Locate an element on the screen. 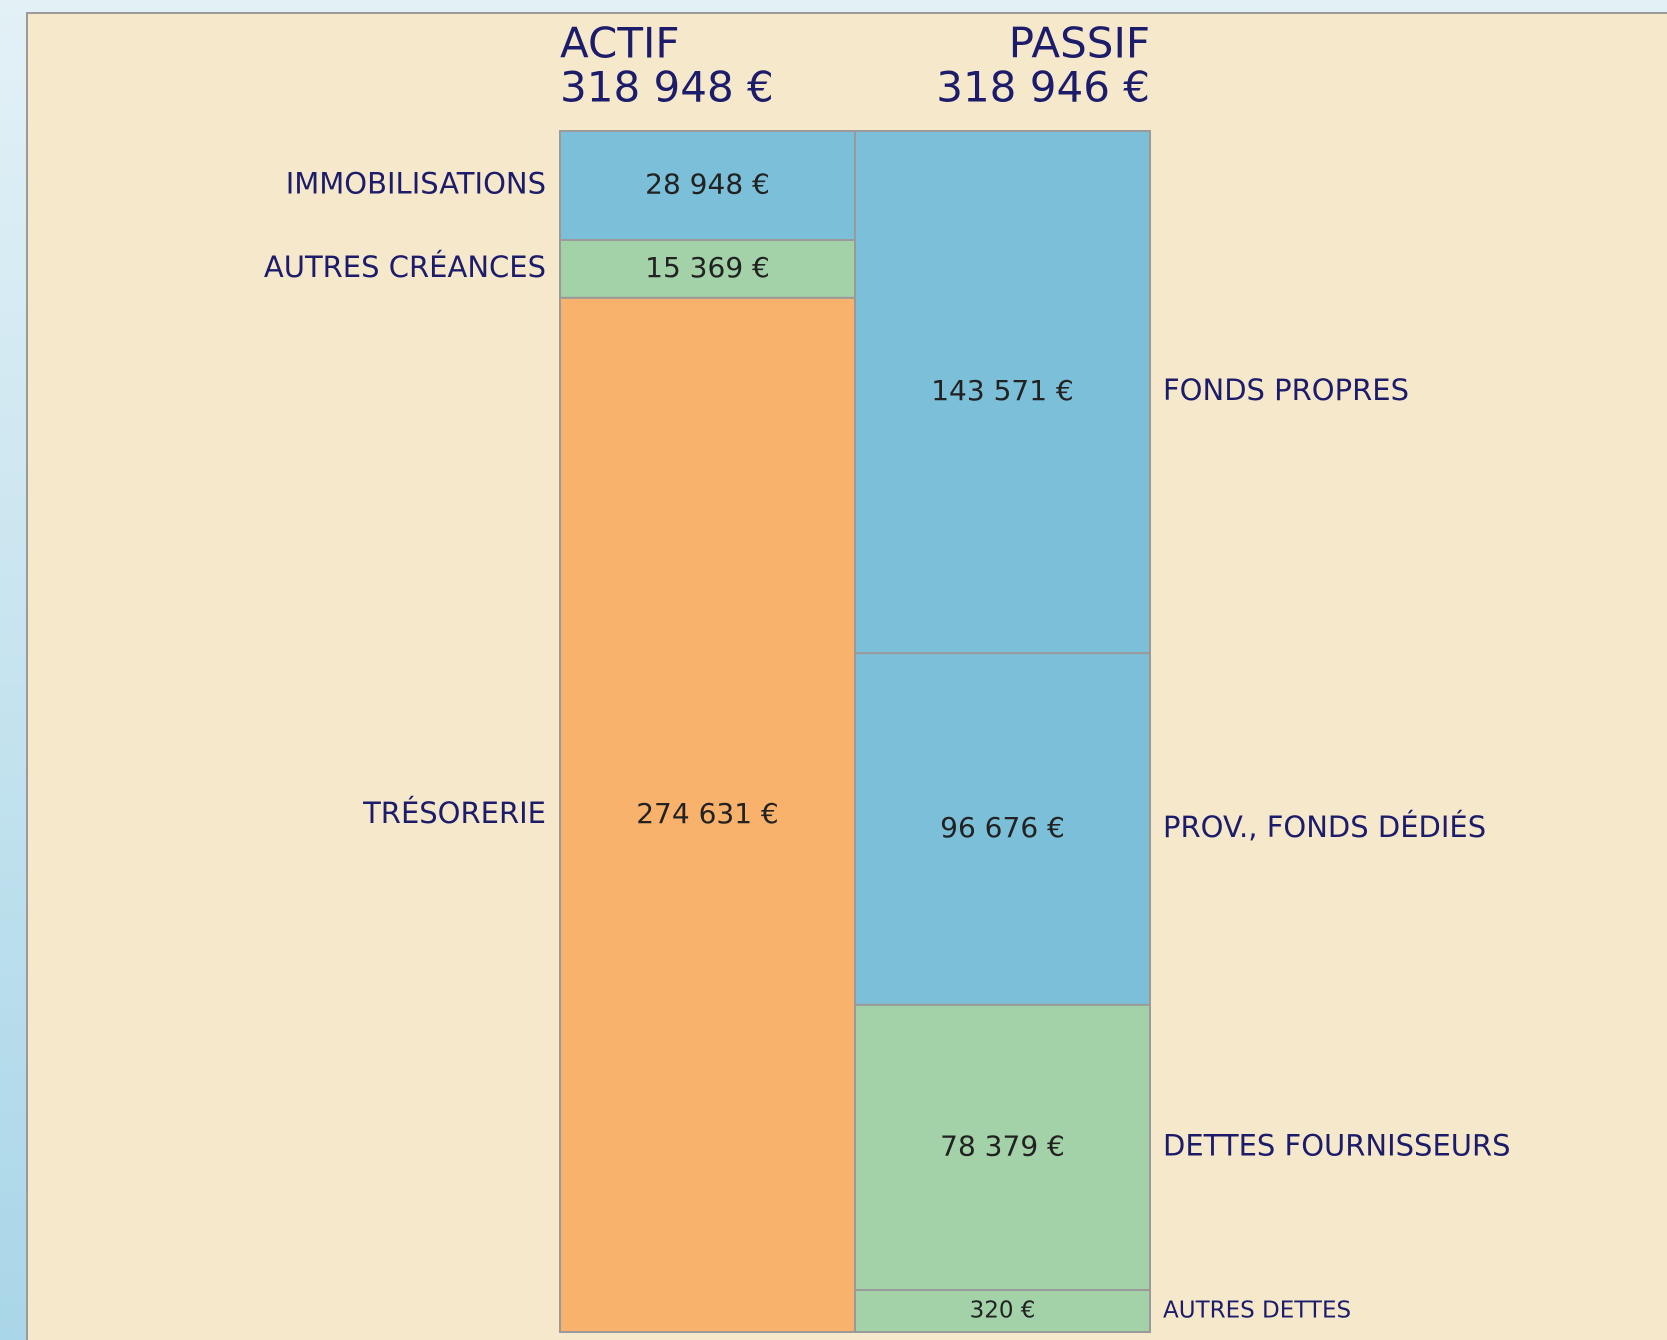 The image size is (1667, 1340). value-label: 274 631 € is located at coordinates (707, 813).